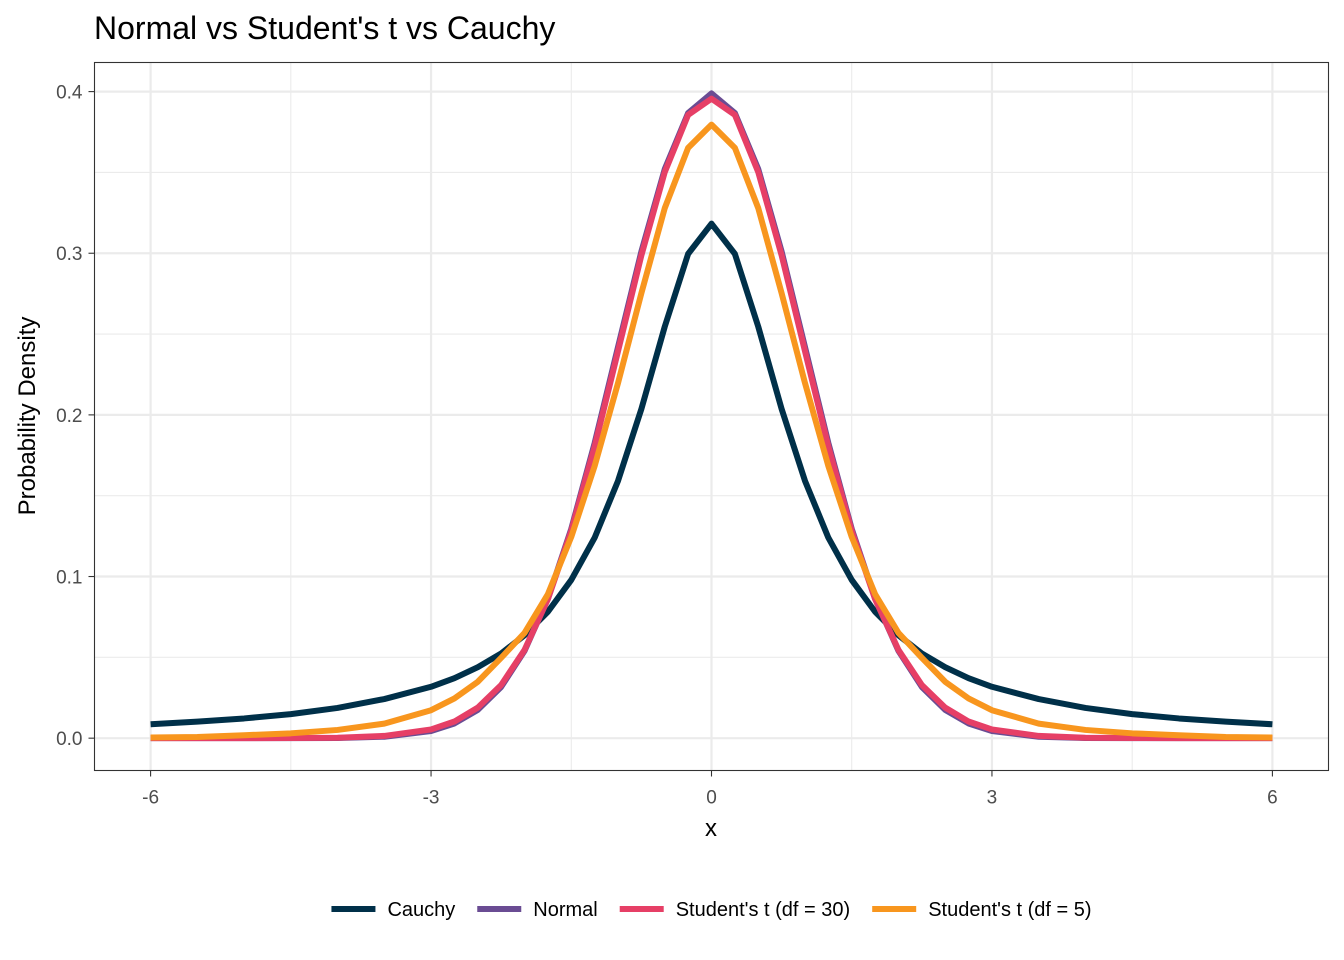 This screenshot has width=1344, height=960. I want to click on legend-item-1: Normal, so click(537, 910).